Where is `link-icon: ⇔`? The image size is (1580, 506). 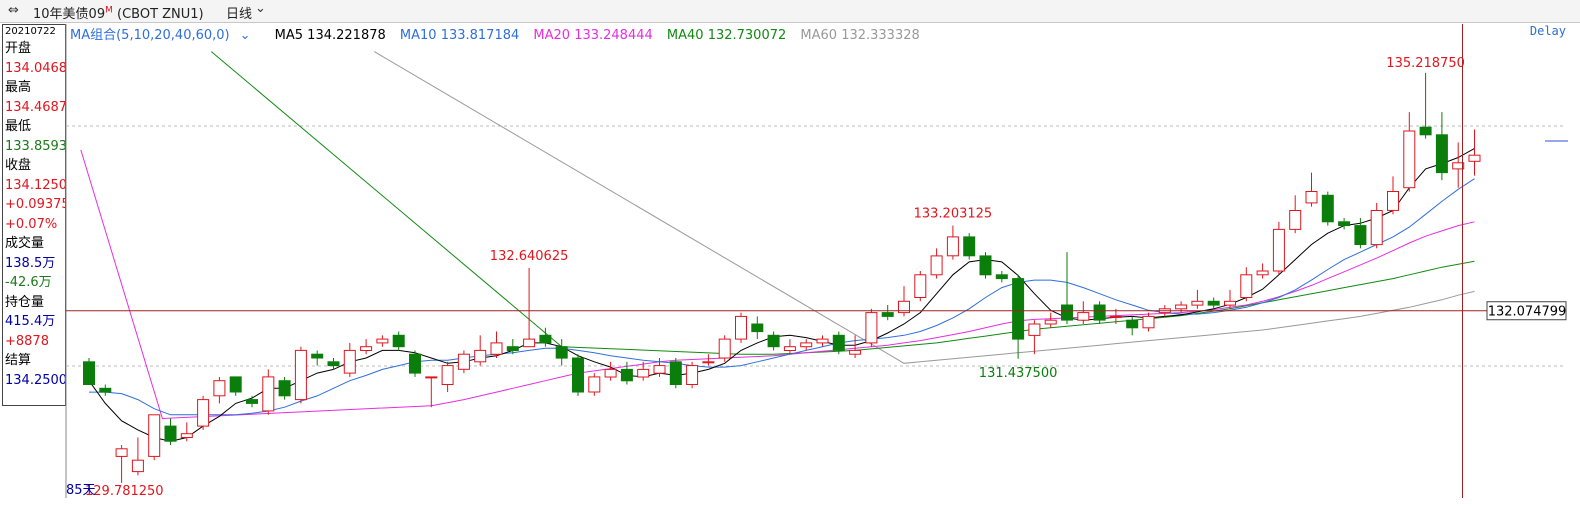 link-icon: ⇔ is located at coordinates (13, 10).